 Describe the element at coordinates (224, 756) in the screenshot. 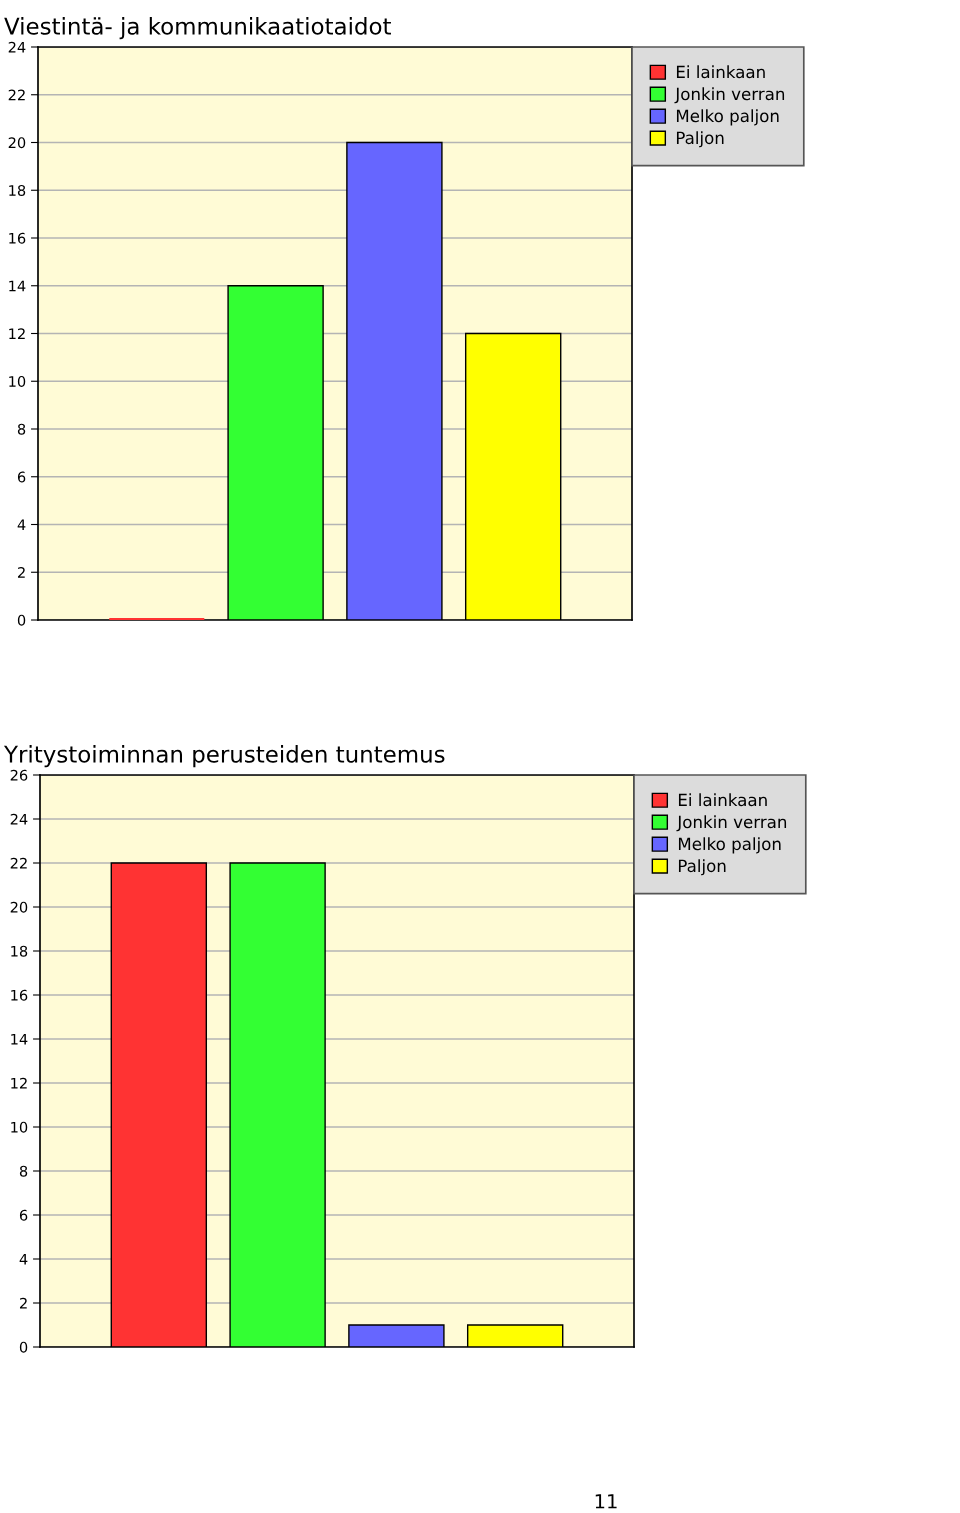

I see `chart-title: Yritystoiminnan perusteiden tuntemus` at that location.